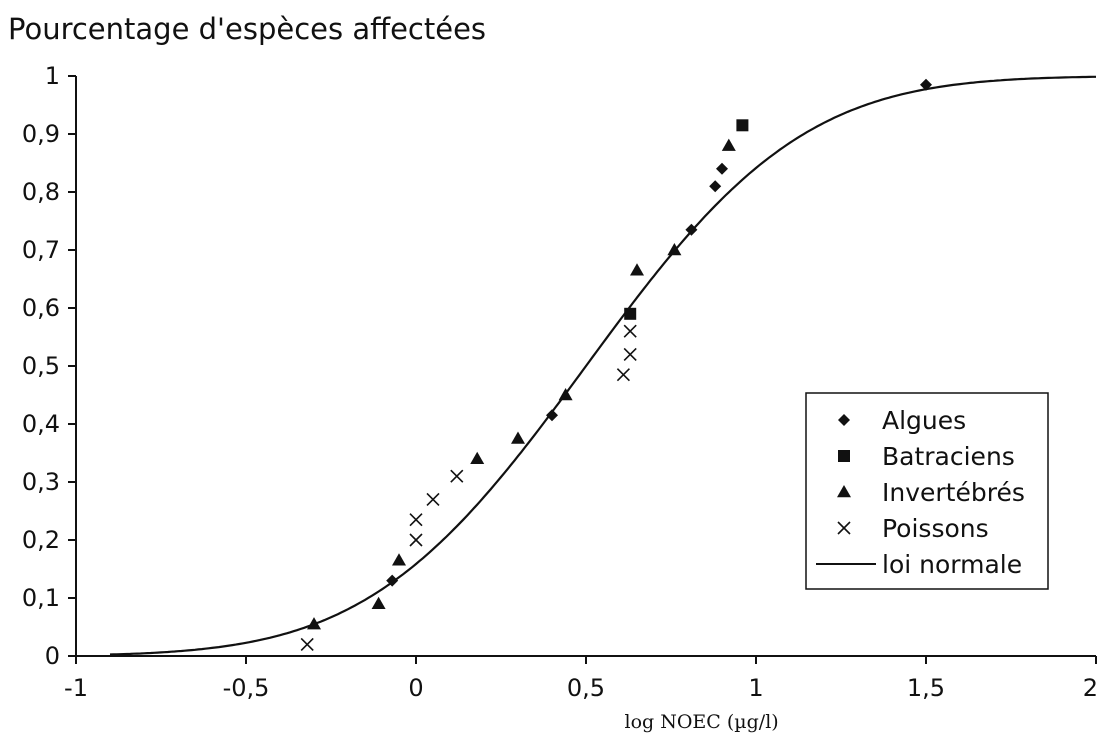 Image resolution: width=1098 pixels, height=738 pixels. Describe the element at coordinates (844, 456) in the screenshot. I see `legend-swatch-square` at that location.